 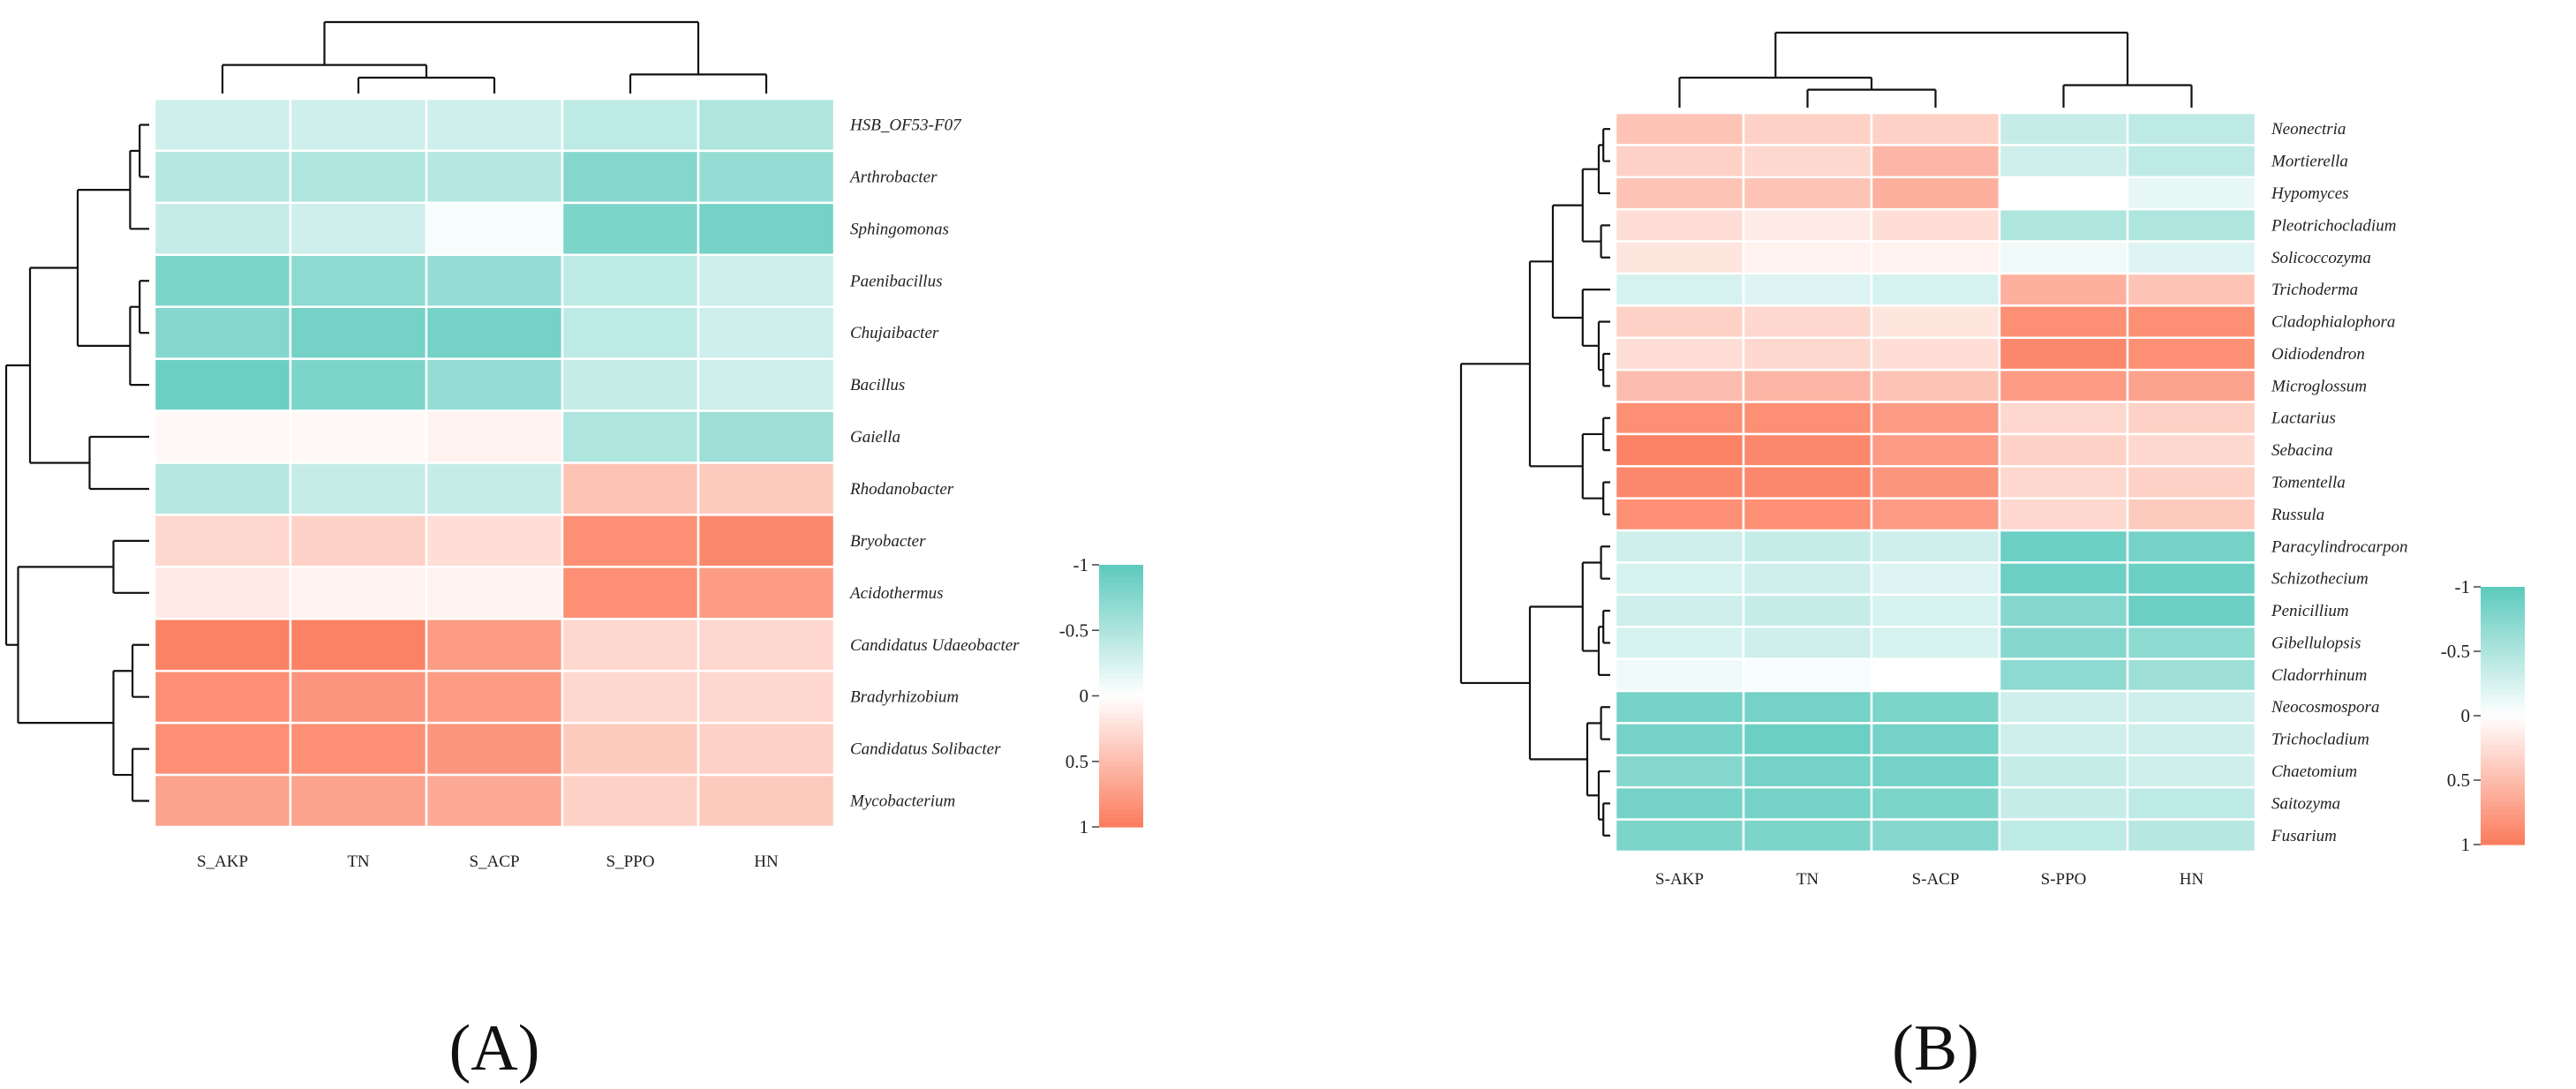 I want to click on row-label: Cladorrhinum, so click(x=2319, y=675).